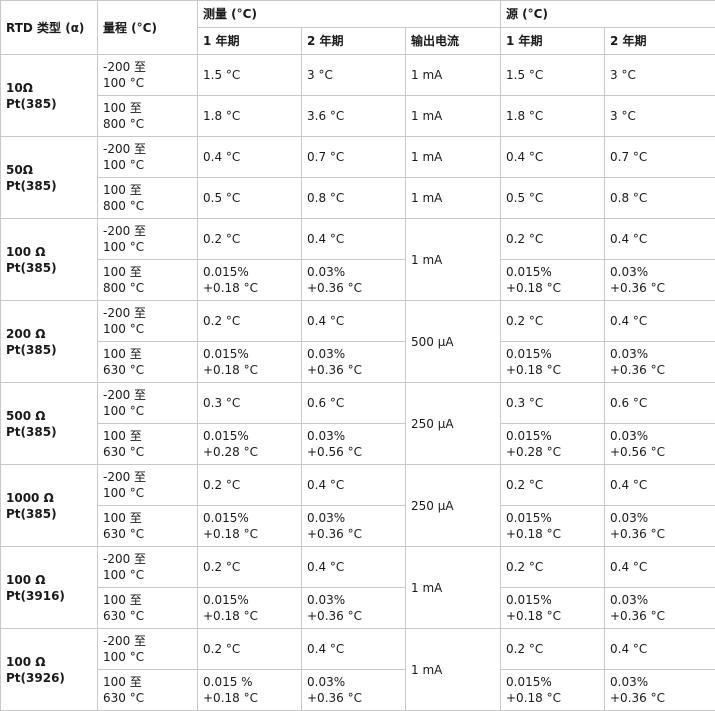 The height and width of the screenshot is (711, 715). Describe the element at coordinates (553, 75) in the screenshot. I see `source-1yr-cell: 1.5 °C` at that location.